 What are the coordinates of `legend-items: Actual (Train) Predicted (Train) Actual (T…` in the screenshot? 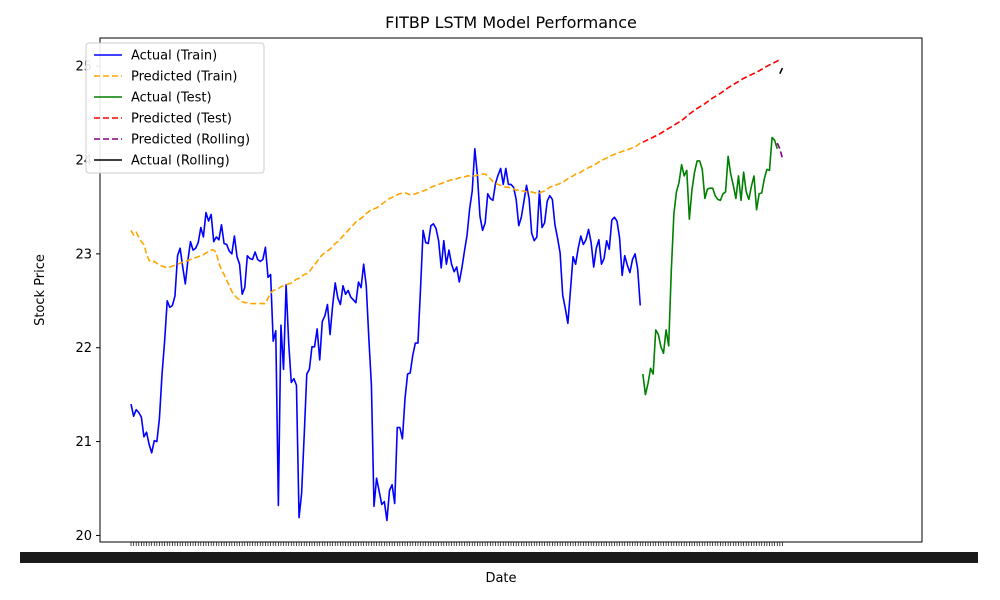 It's located at (172, 109).